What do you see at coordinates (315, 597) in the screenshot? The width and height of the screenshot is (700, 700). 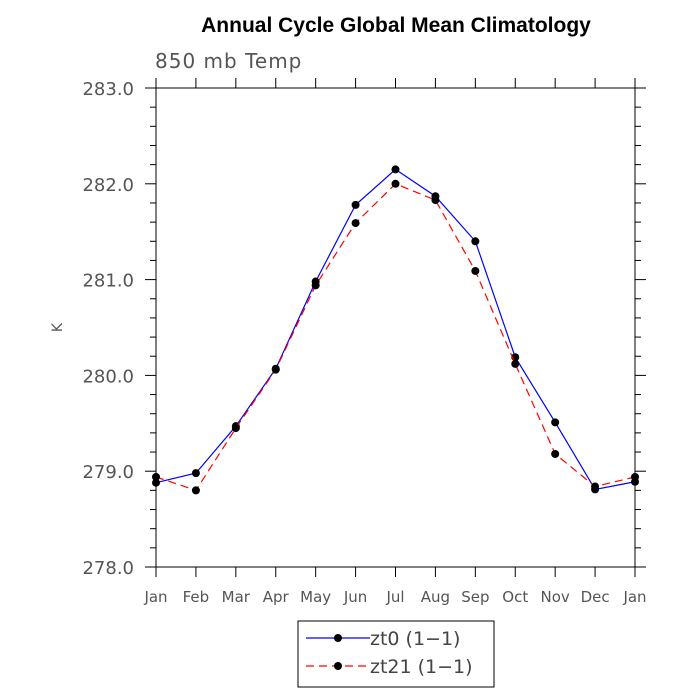 I see `x-tick-label: May` at bounding box center [315, 597].